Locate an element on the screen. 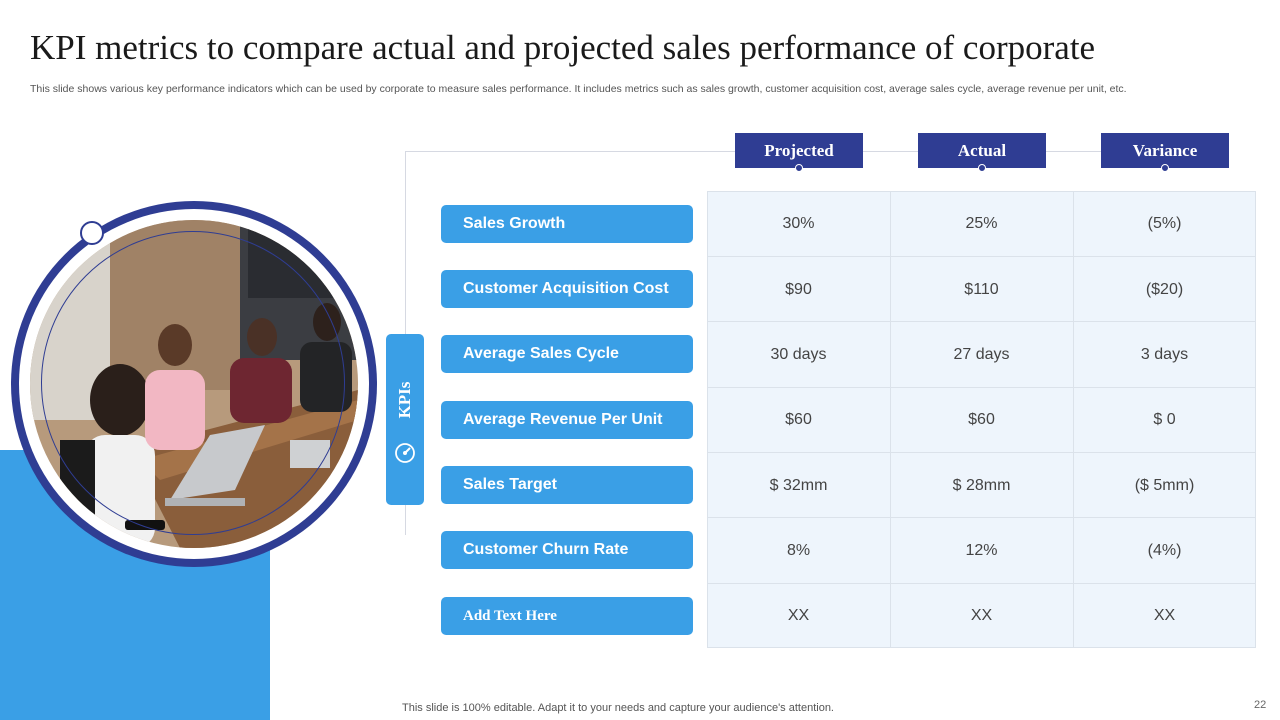 The height and width of the screenshot is (720, 1280). cell-variance: XX is located at coordinates (1164, 615).